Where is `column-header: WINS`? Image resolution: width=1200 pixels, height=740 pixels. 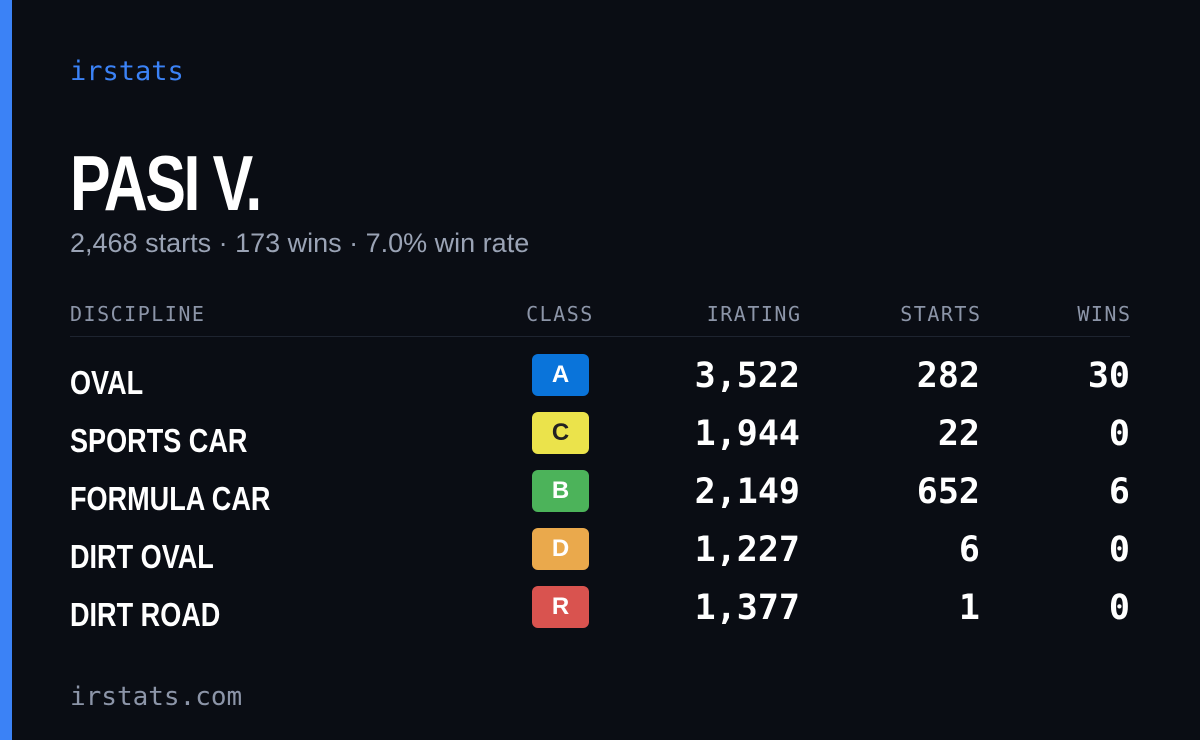
column-header: WINS is located at coordinates (1104, 314).